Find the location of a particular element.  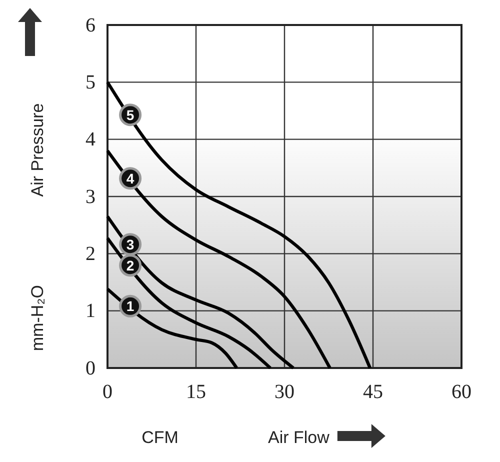

y-tick-label: 0 is located at coordinates (91, 368).